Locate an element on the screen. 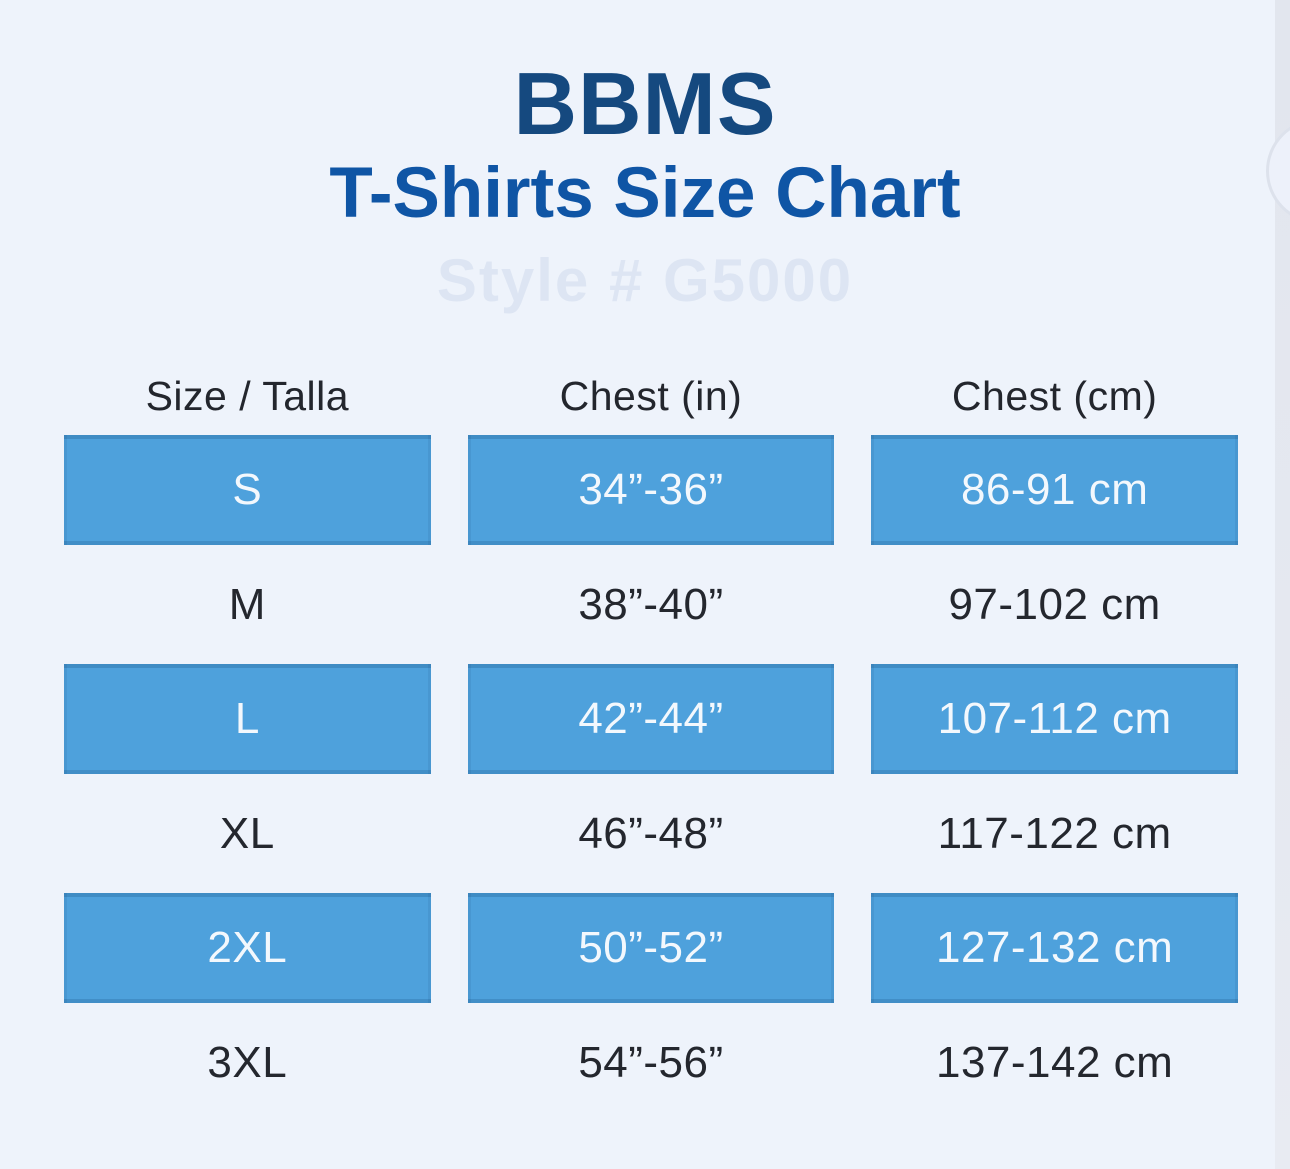  column-header-size: Size / Talla is located at coordinates (247, 395).